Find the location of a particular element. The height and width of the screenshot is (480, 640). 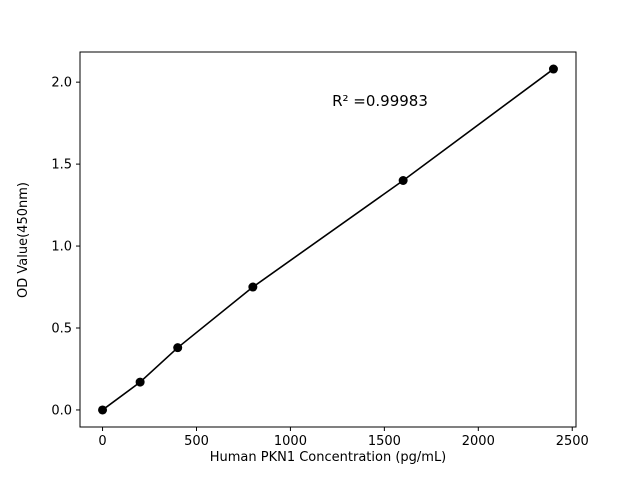

x-axis-label: Human PKN1 Concentration (pg/mL) is located at coordinates (328, 457).